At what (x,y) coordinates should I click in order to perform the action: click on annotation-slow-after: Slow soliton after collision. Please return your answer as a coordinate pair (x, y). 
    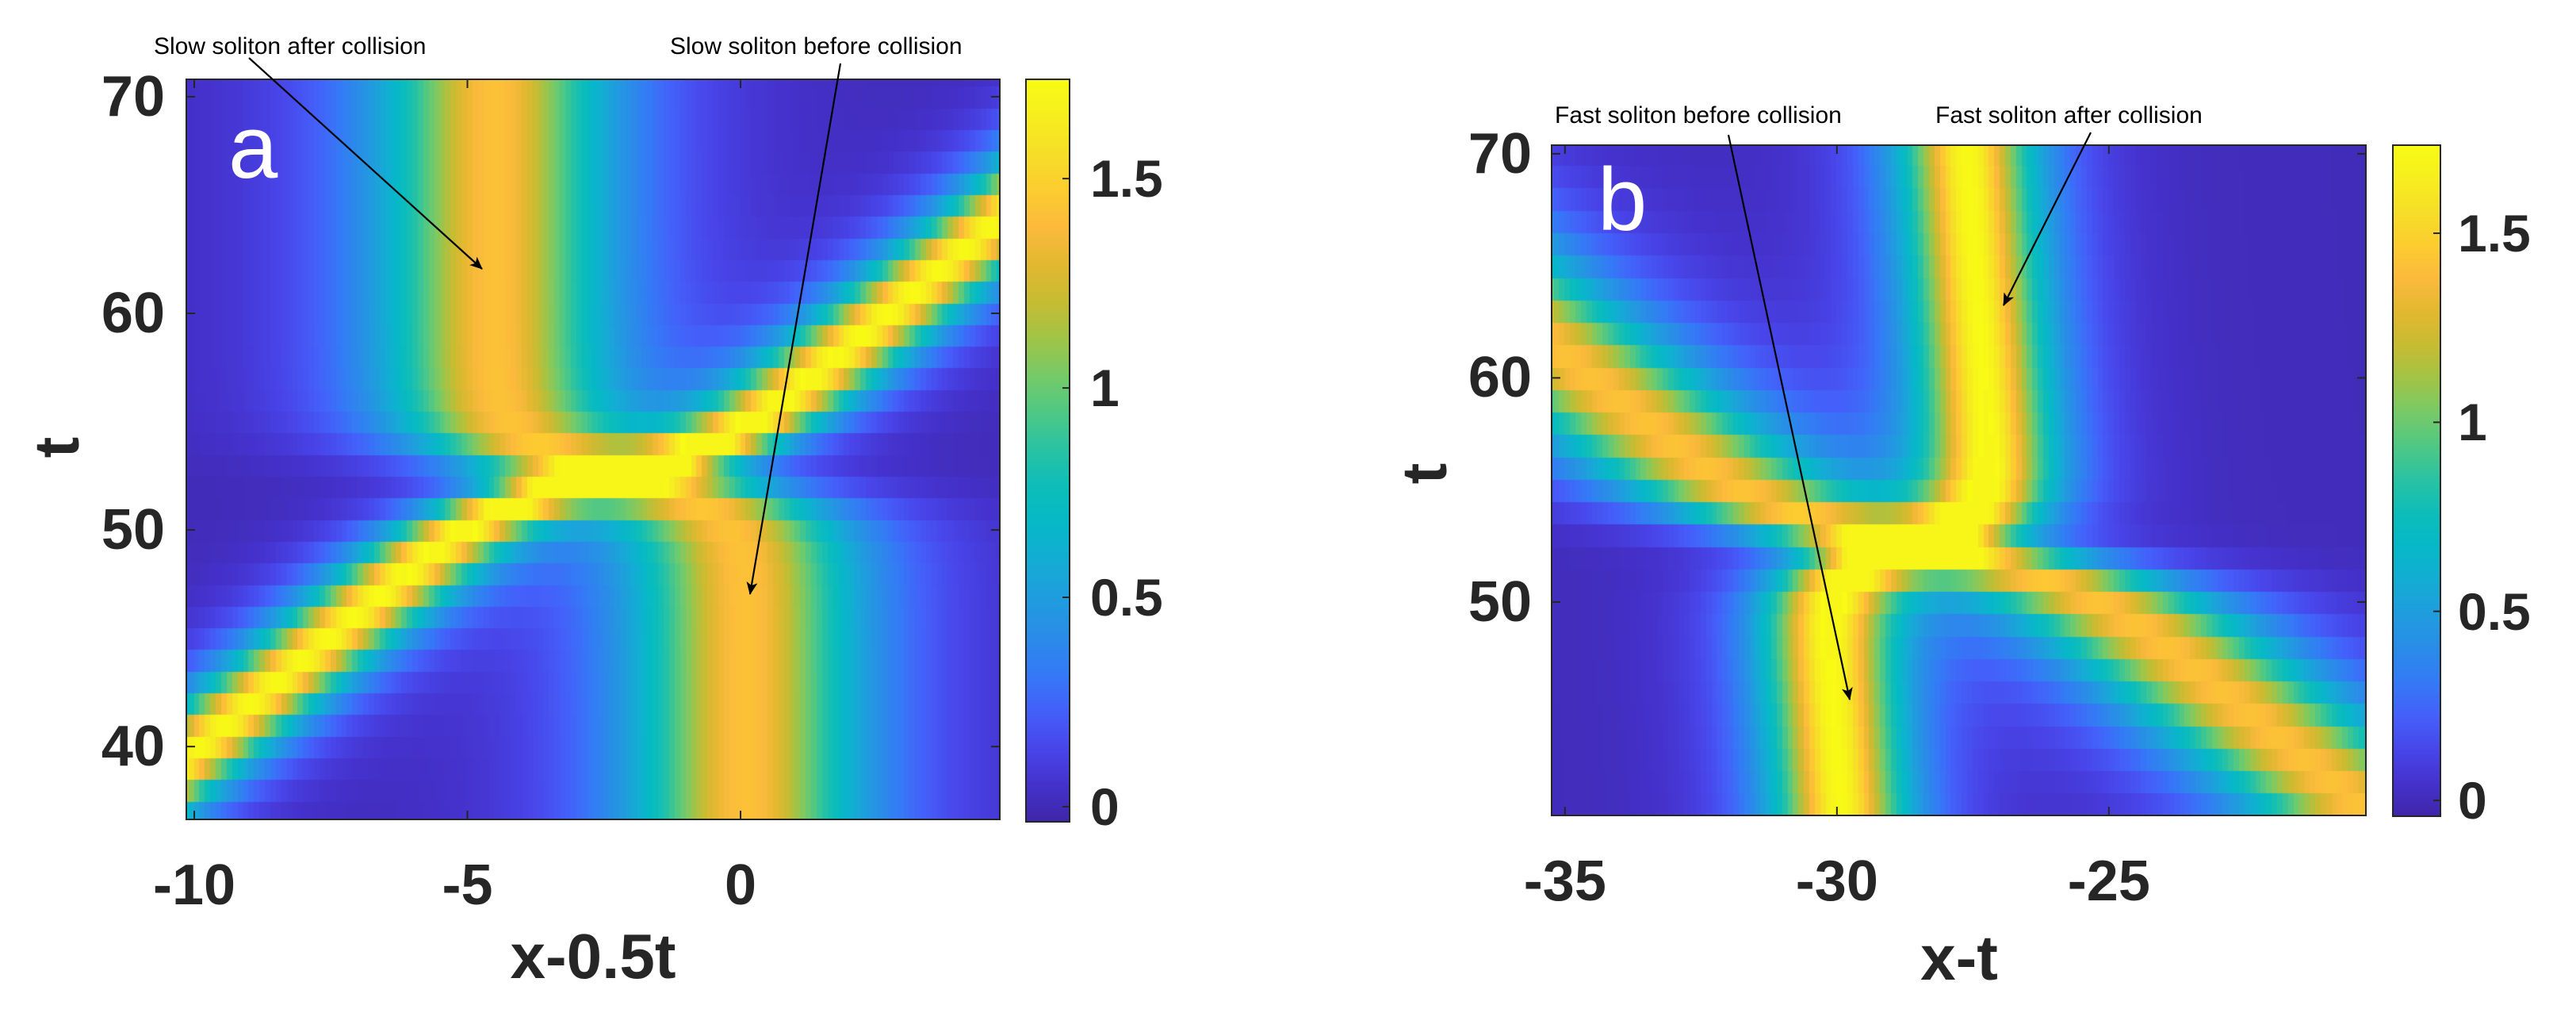
    Looking at the image, I should click on (290, 46).